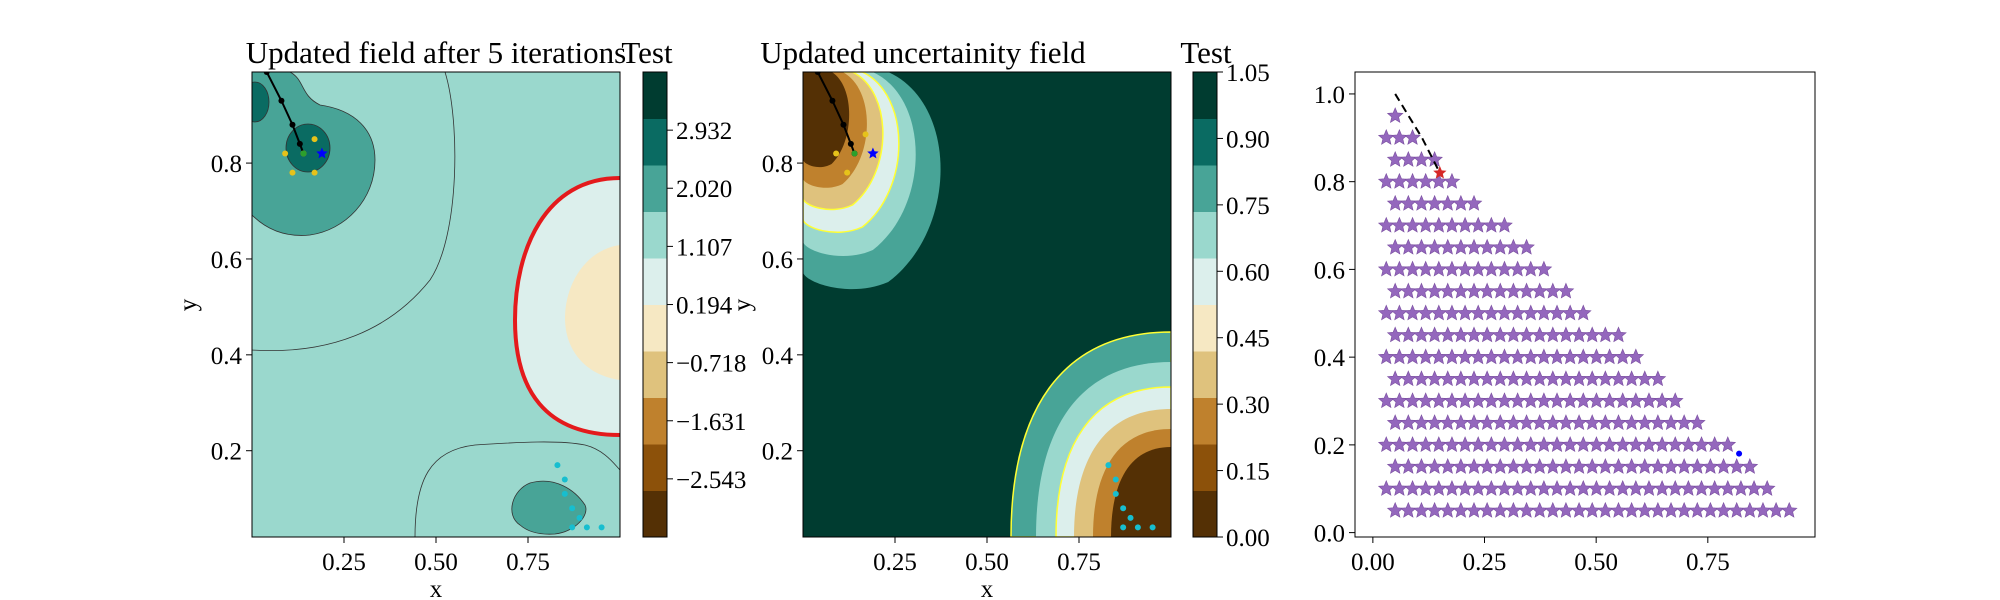 The height and width of the screenshot is (600, 2000). I want to click on colorbar-tick-label: 0.45, so click(1248, 339).